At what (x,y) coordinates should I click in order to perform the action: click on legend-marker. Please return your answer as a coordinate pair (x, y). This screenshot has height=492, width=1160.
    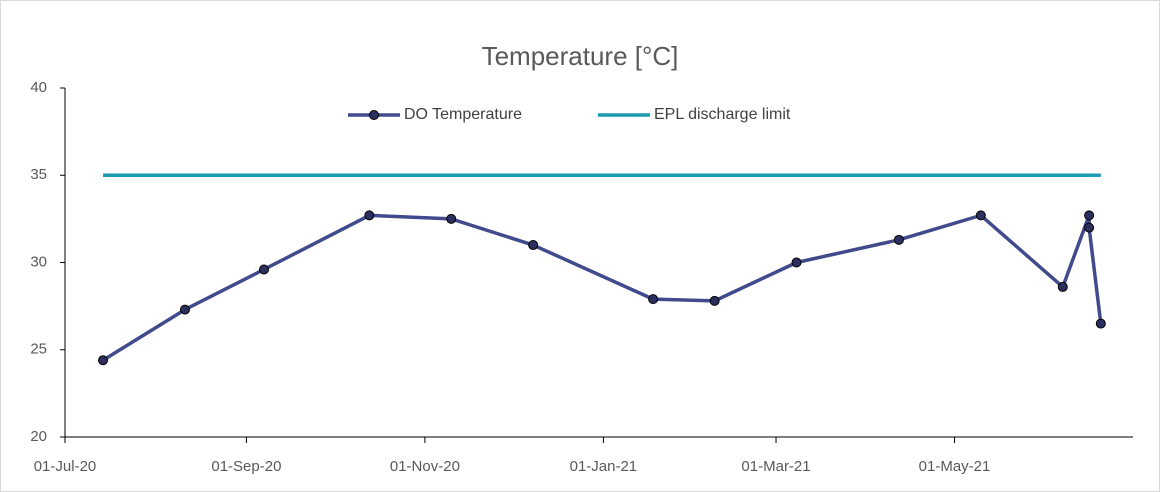
    Looking at the image, I should click on (374, 115).